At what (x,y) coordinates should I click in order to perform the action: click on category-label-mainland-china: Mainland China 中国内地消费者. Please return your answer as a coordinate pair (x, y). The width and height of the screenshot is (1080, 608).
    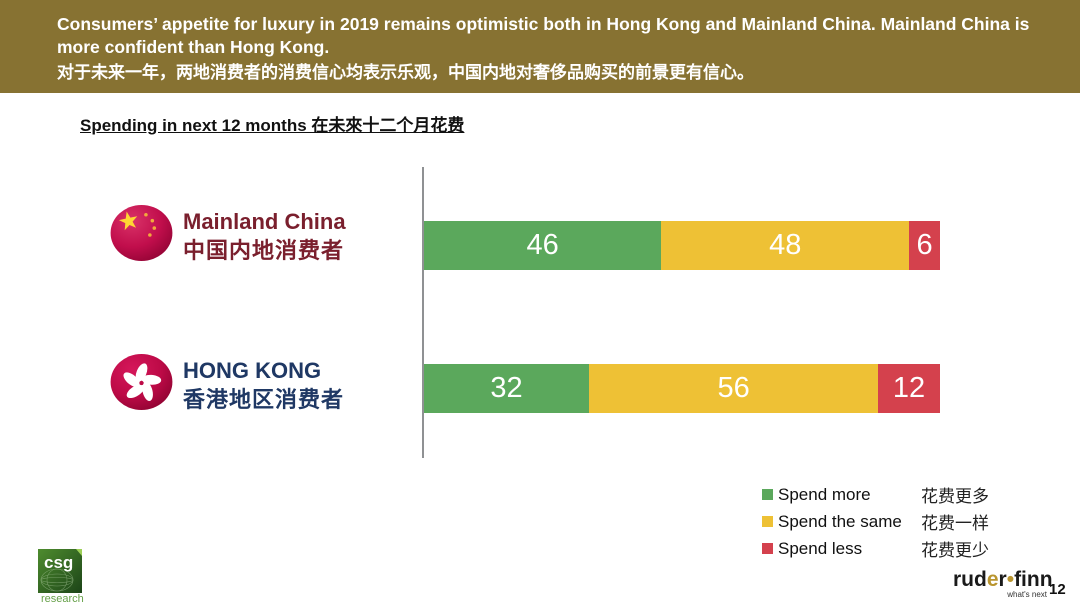
    Looking at the image, I should click on (303, 237).